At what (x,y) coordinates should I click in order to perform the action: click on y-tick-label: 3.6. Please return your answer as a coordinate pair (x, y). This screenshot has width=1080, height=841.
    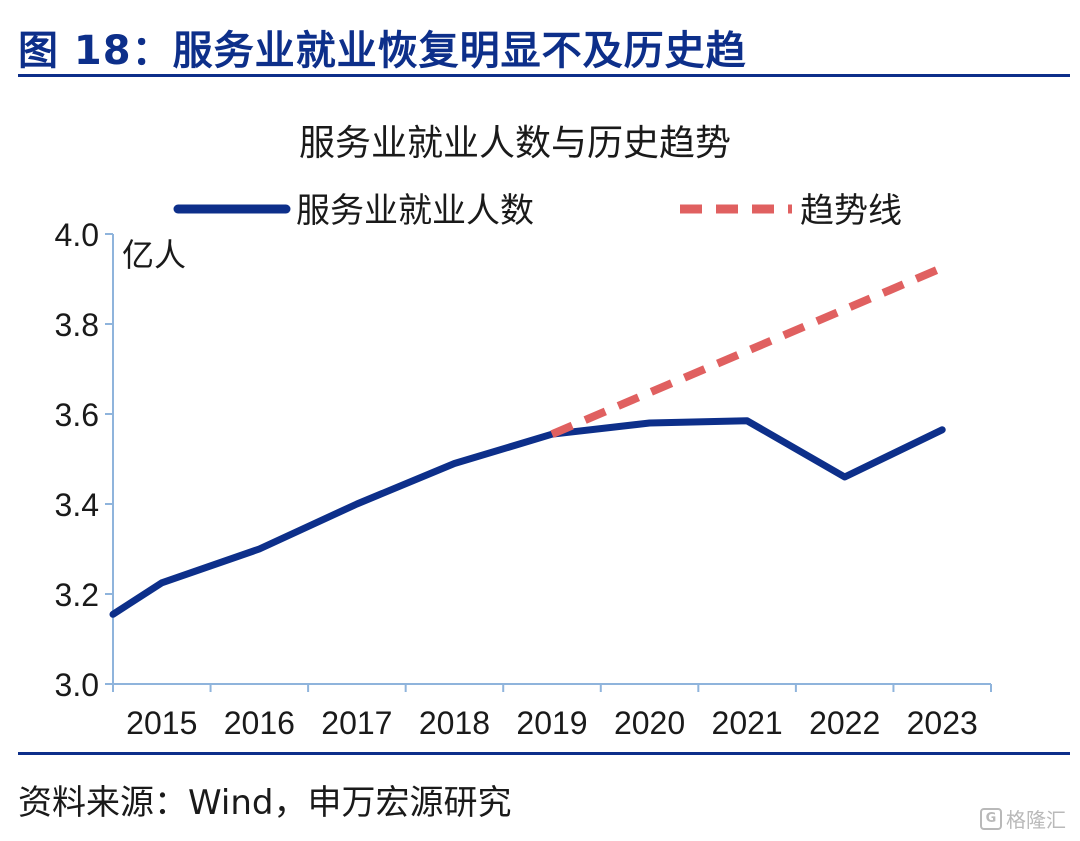
    Looking at the image, I should click on (77, 415).